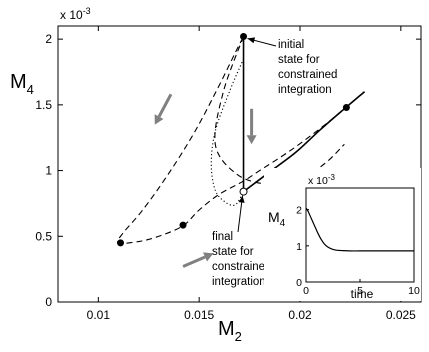  I want to click on inset-x-tick-label: 5, so click(360, 291).